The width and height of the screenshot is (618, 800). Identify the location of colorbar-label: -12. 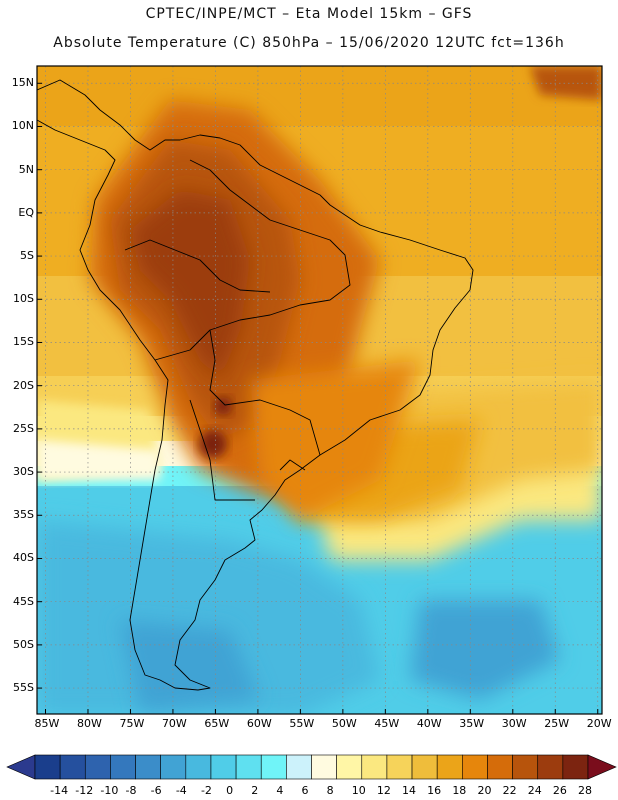
(84, 790).